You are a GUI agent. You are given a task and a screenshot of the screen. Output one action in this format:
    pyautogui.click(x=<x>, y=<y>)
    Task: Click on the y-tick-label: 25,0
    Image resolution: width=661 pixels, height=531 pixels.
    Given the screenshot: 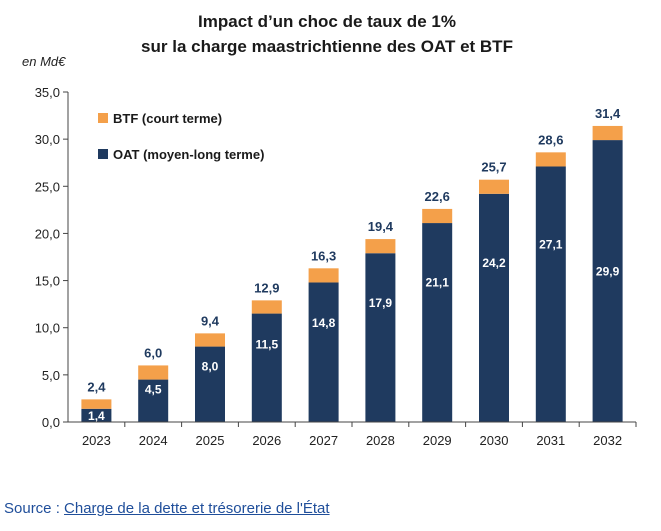 What is the action you would take?
    pyautogui.click(x=47, y=186)
    